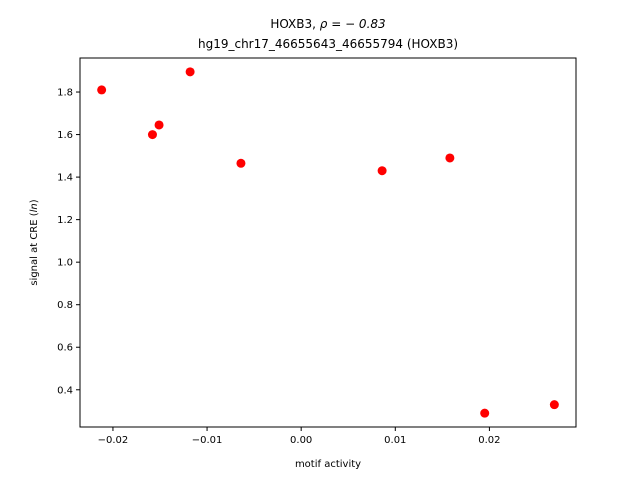 The image size is (640, 480). I want to click on y-axis-label-math: ln, so click(34, 207).